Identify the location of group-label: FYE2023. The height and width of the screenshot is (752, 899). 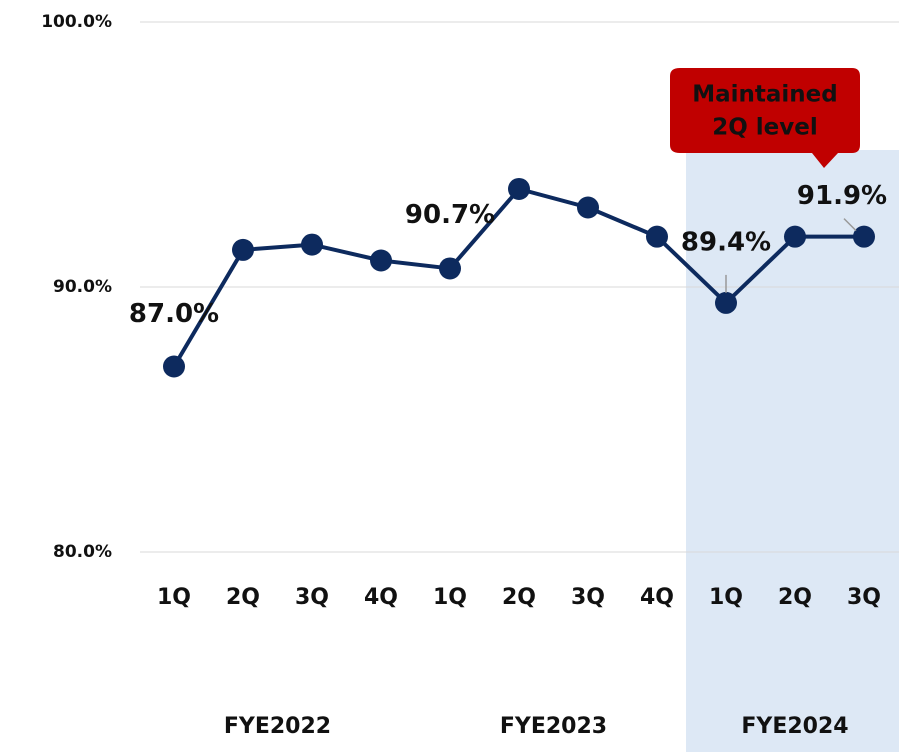
(553, 726).